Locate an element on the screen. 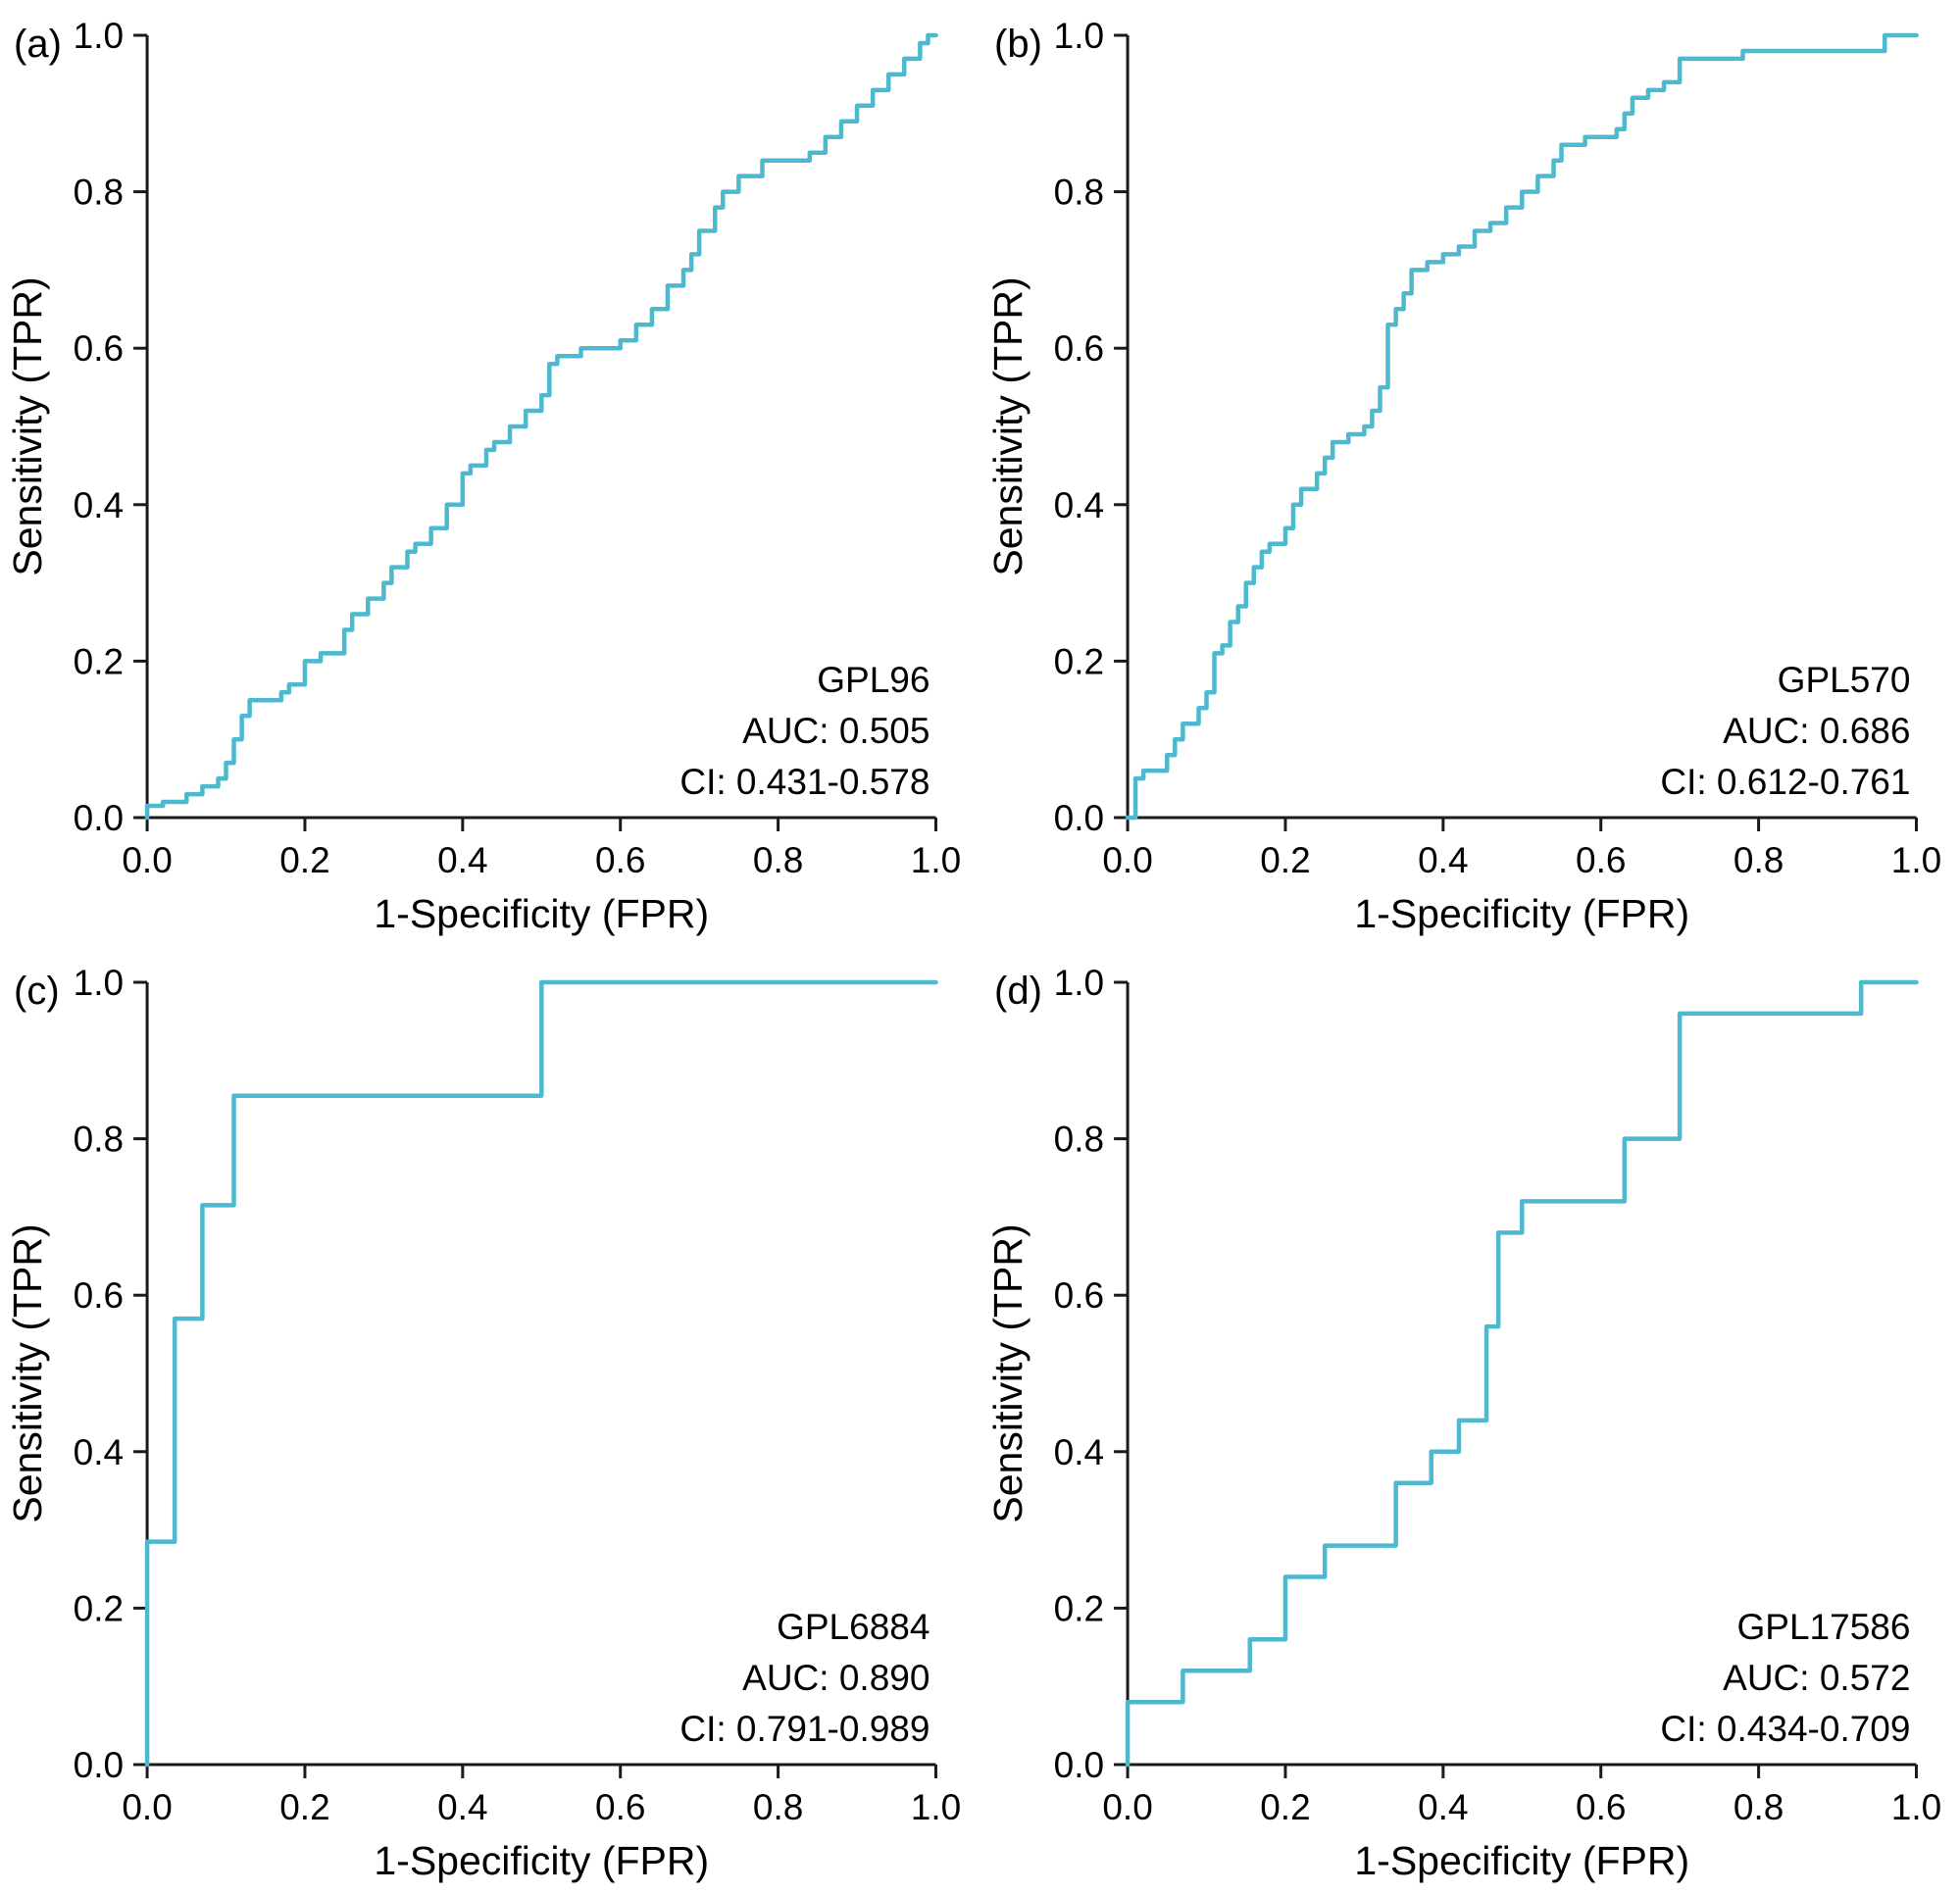 Image resolution: width=1960 pixels, height=1894 pixels. panel-label: (d) is located at coordinates (1018, 991).